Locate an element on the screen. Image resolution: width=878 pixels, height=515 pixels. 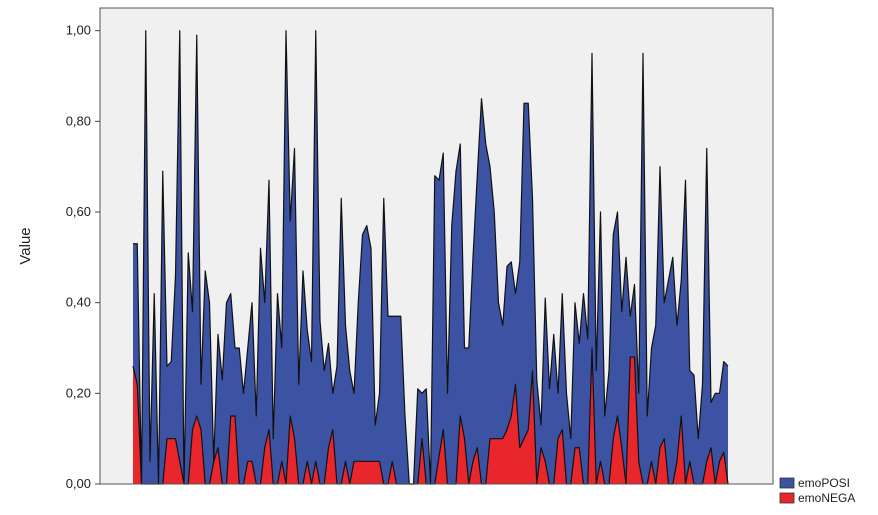
y-axis-title: Value is located at coordinates (25, 245).